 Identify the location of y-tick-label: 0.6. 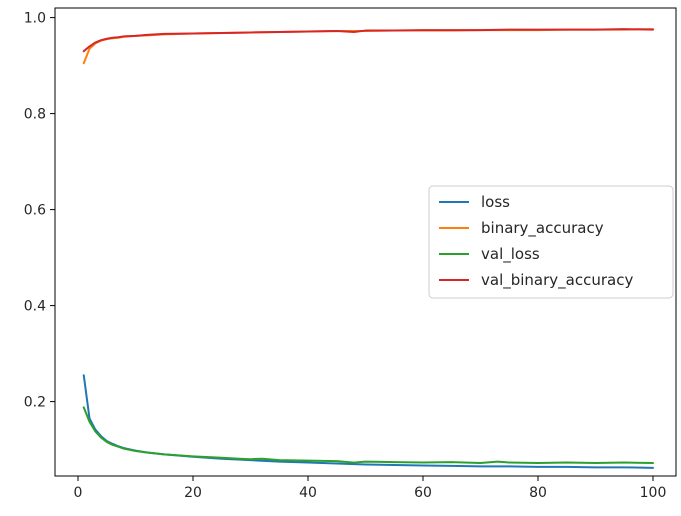
(35, 211).